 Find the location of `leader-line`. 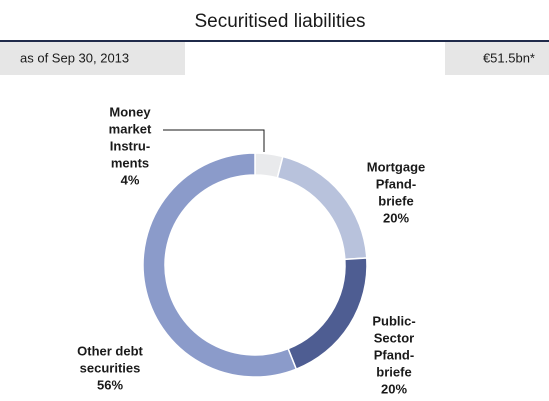

leader-line is located at coordinates (214, 140).